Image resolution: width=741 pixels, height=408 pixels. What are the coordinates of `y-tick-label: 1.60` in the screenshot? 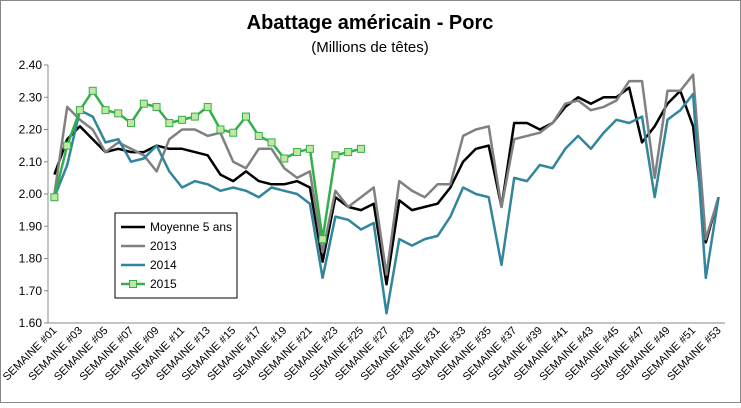 It's located at (31, 323).